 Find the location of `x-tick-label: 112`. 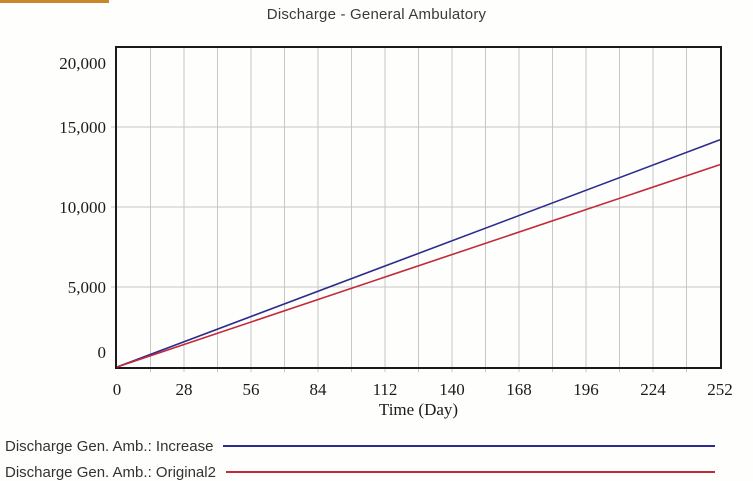

x-tick-label: 112 is located at coordinates (385, 389).